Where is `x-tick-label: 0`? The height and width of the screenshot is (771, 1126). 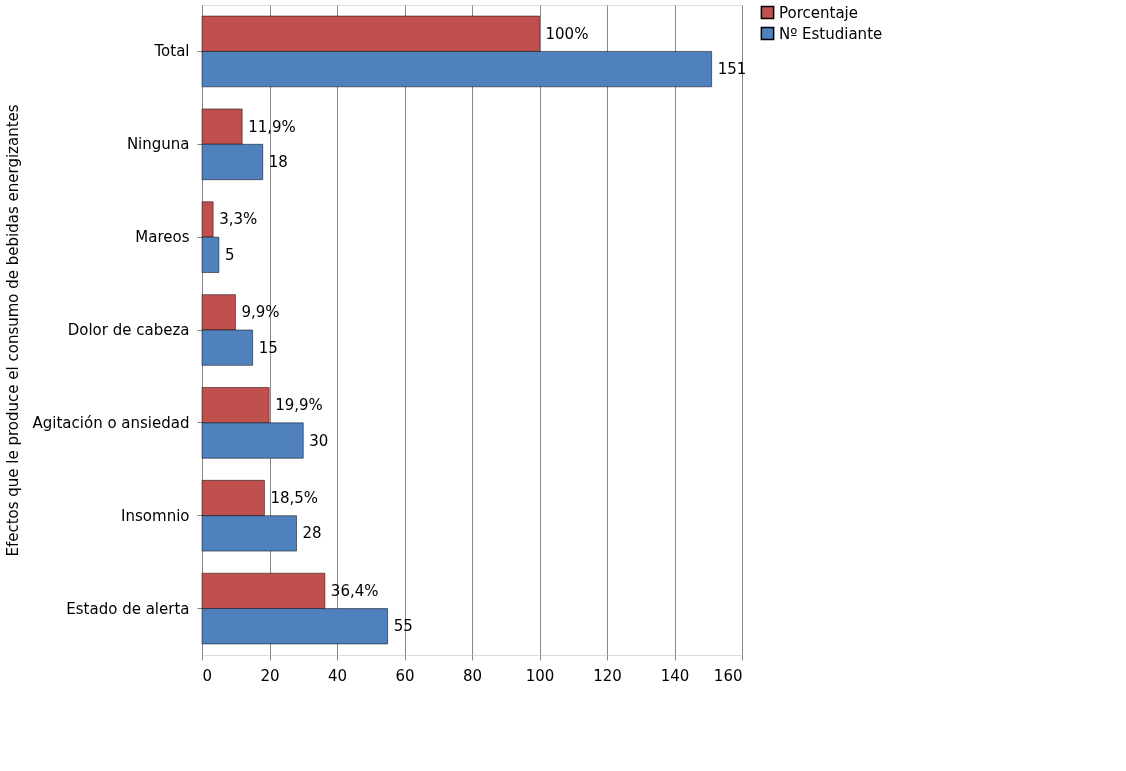
x-tick-label: 0 is located at coordinates (207, 675).